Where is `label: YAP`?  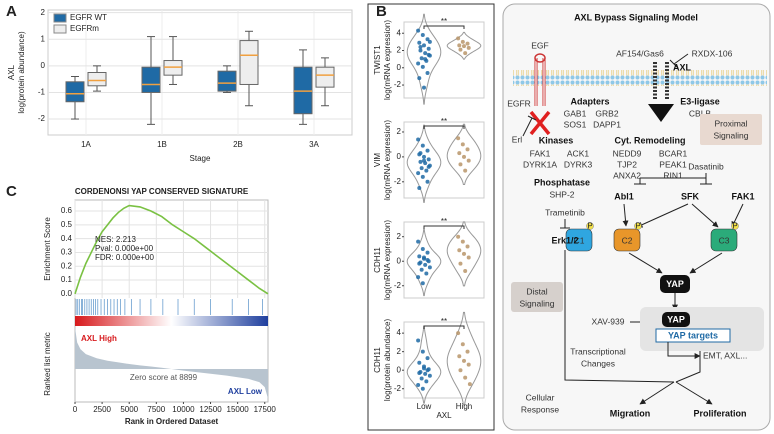
label: YAP is located at coordinates (675, 284).